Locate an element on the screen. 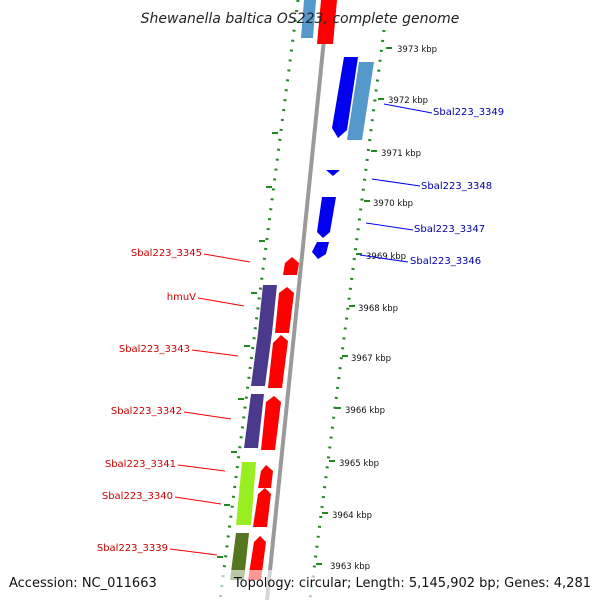 This screenshot has width=600, height=600. gene-label-forward: Sbal223_3341 is located at coordinates (140, 464).